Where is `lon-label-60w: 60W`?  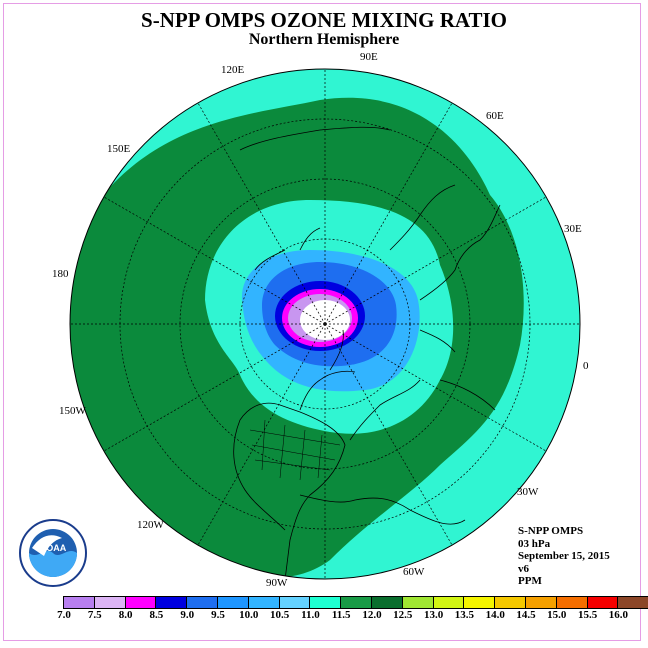 lon-label-60w: 60W is located at coordinates (414, 572).